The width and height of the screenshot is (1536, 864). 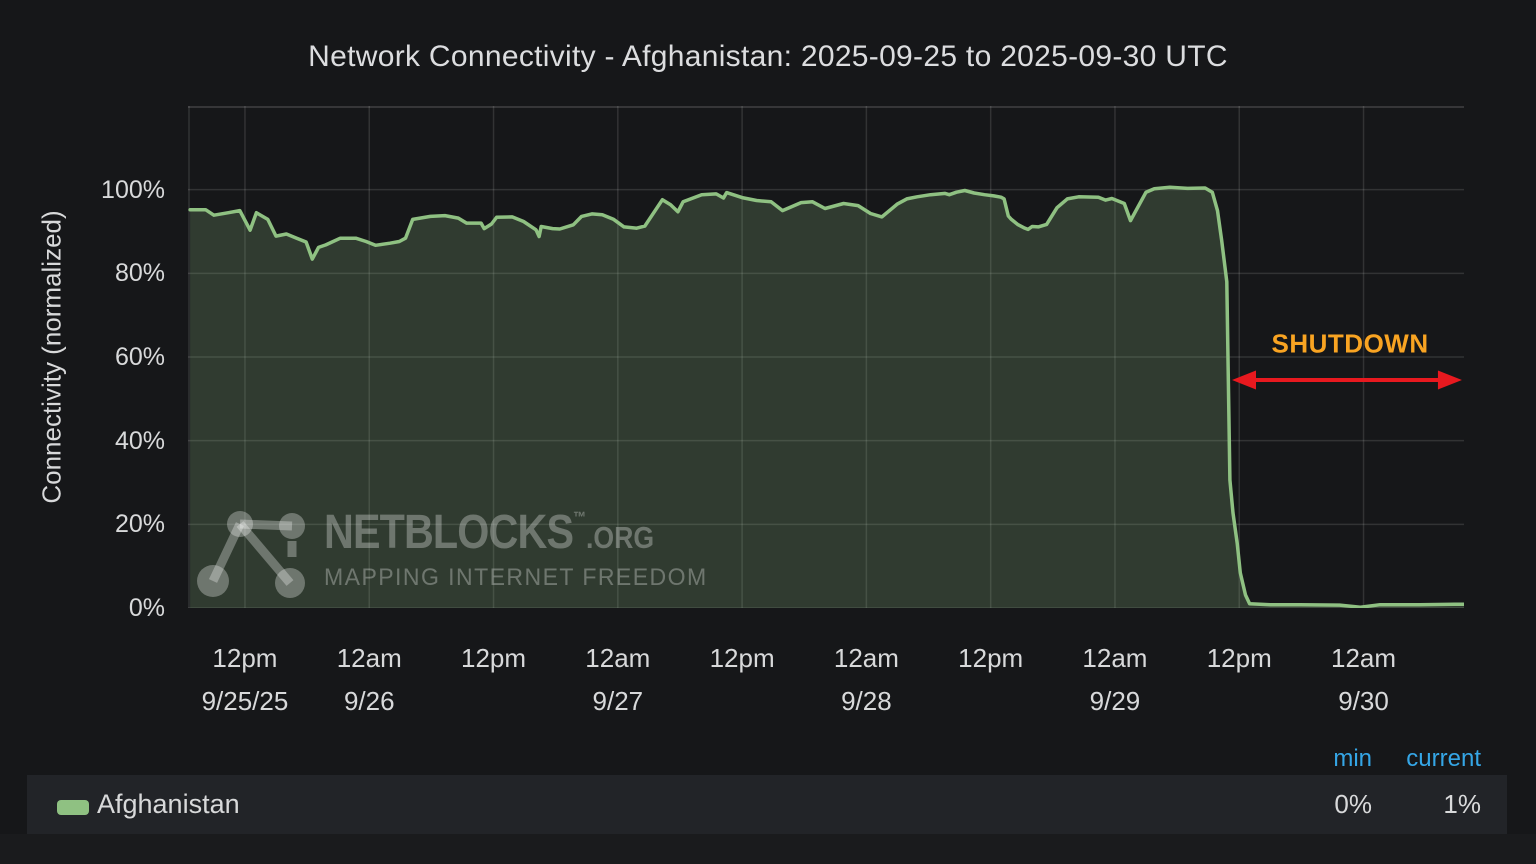 I want to click on trademark-symbol: ™, so click(x=580, y=517).